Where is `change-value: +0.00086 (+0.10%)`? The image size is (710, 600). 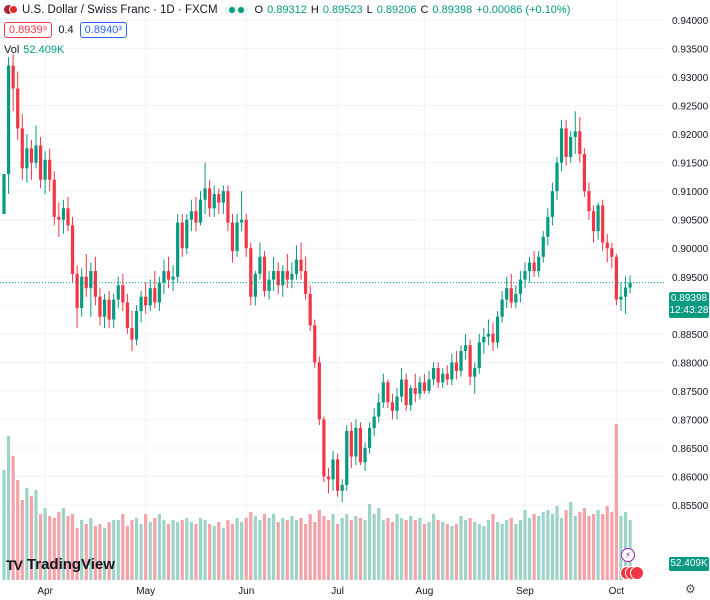 change-value: +0.00086 (+0.10%) is located at coordinates (523, 10).